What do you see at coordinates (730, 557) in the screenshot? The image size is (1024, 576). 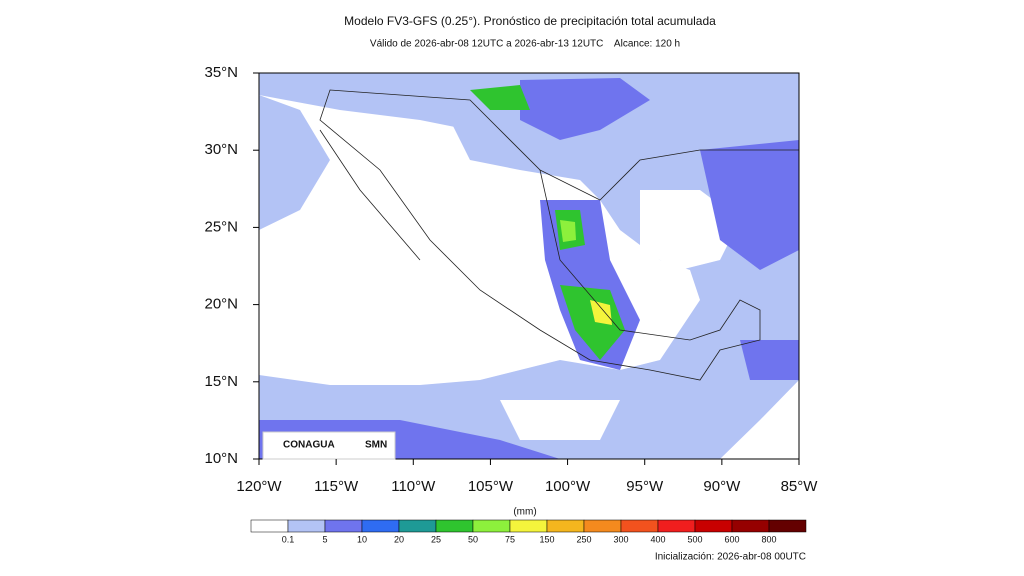 I see `init-label: Inicialización: 2026-abr-08 00UTC` at bounding box center [730, 557].